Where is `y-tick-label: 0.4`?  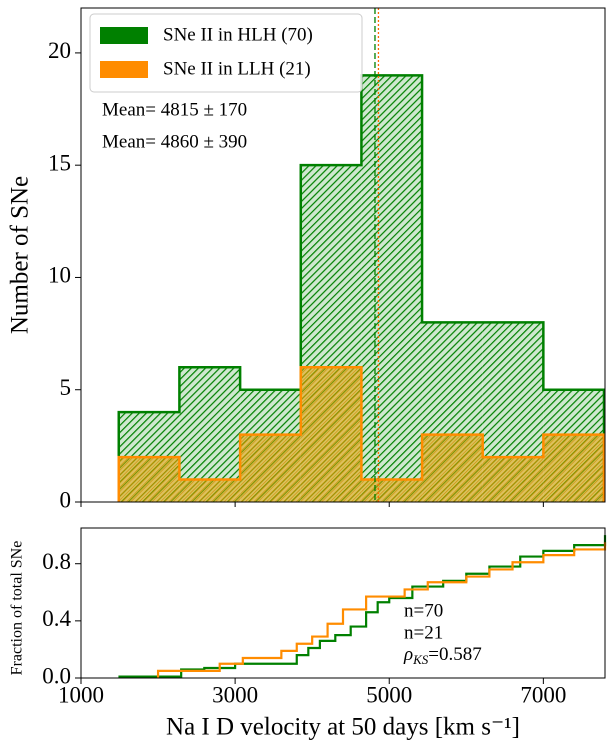 y-tick-label: 0.4 is located at coordinates (56, 618).